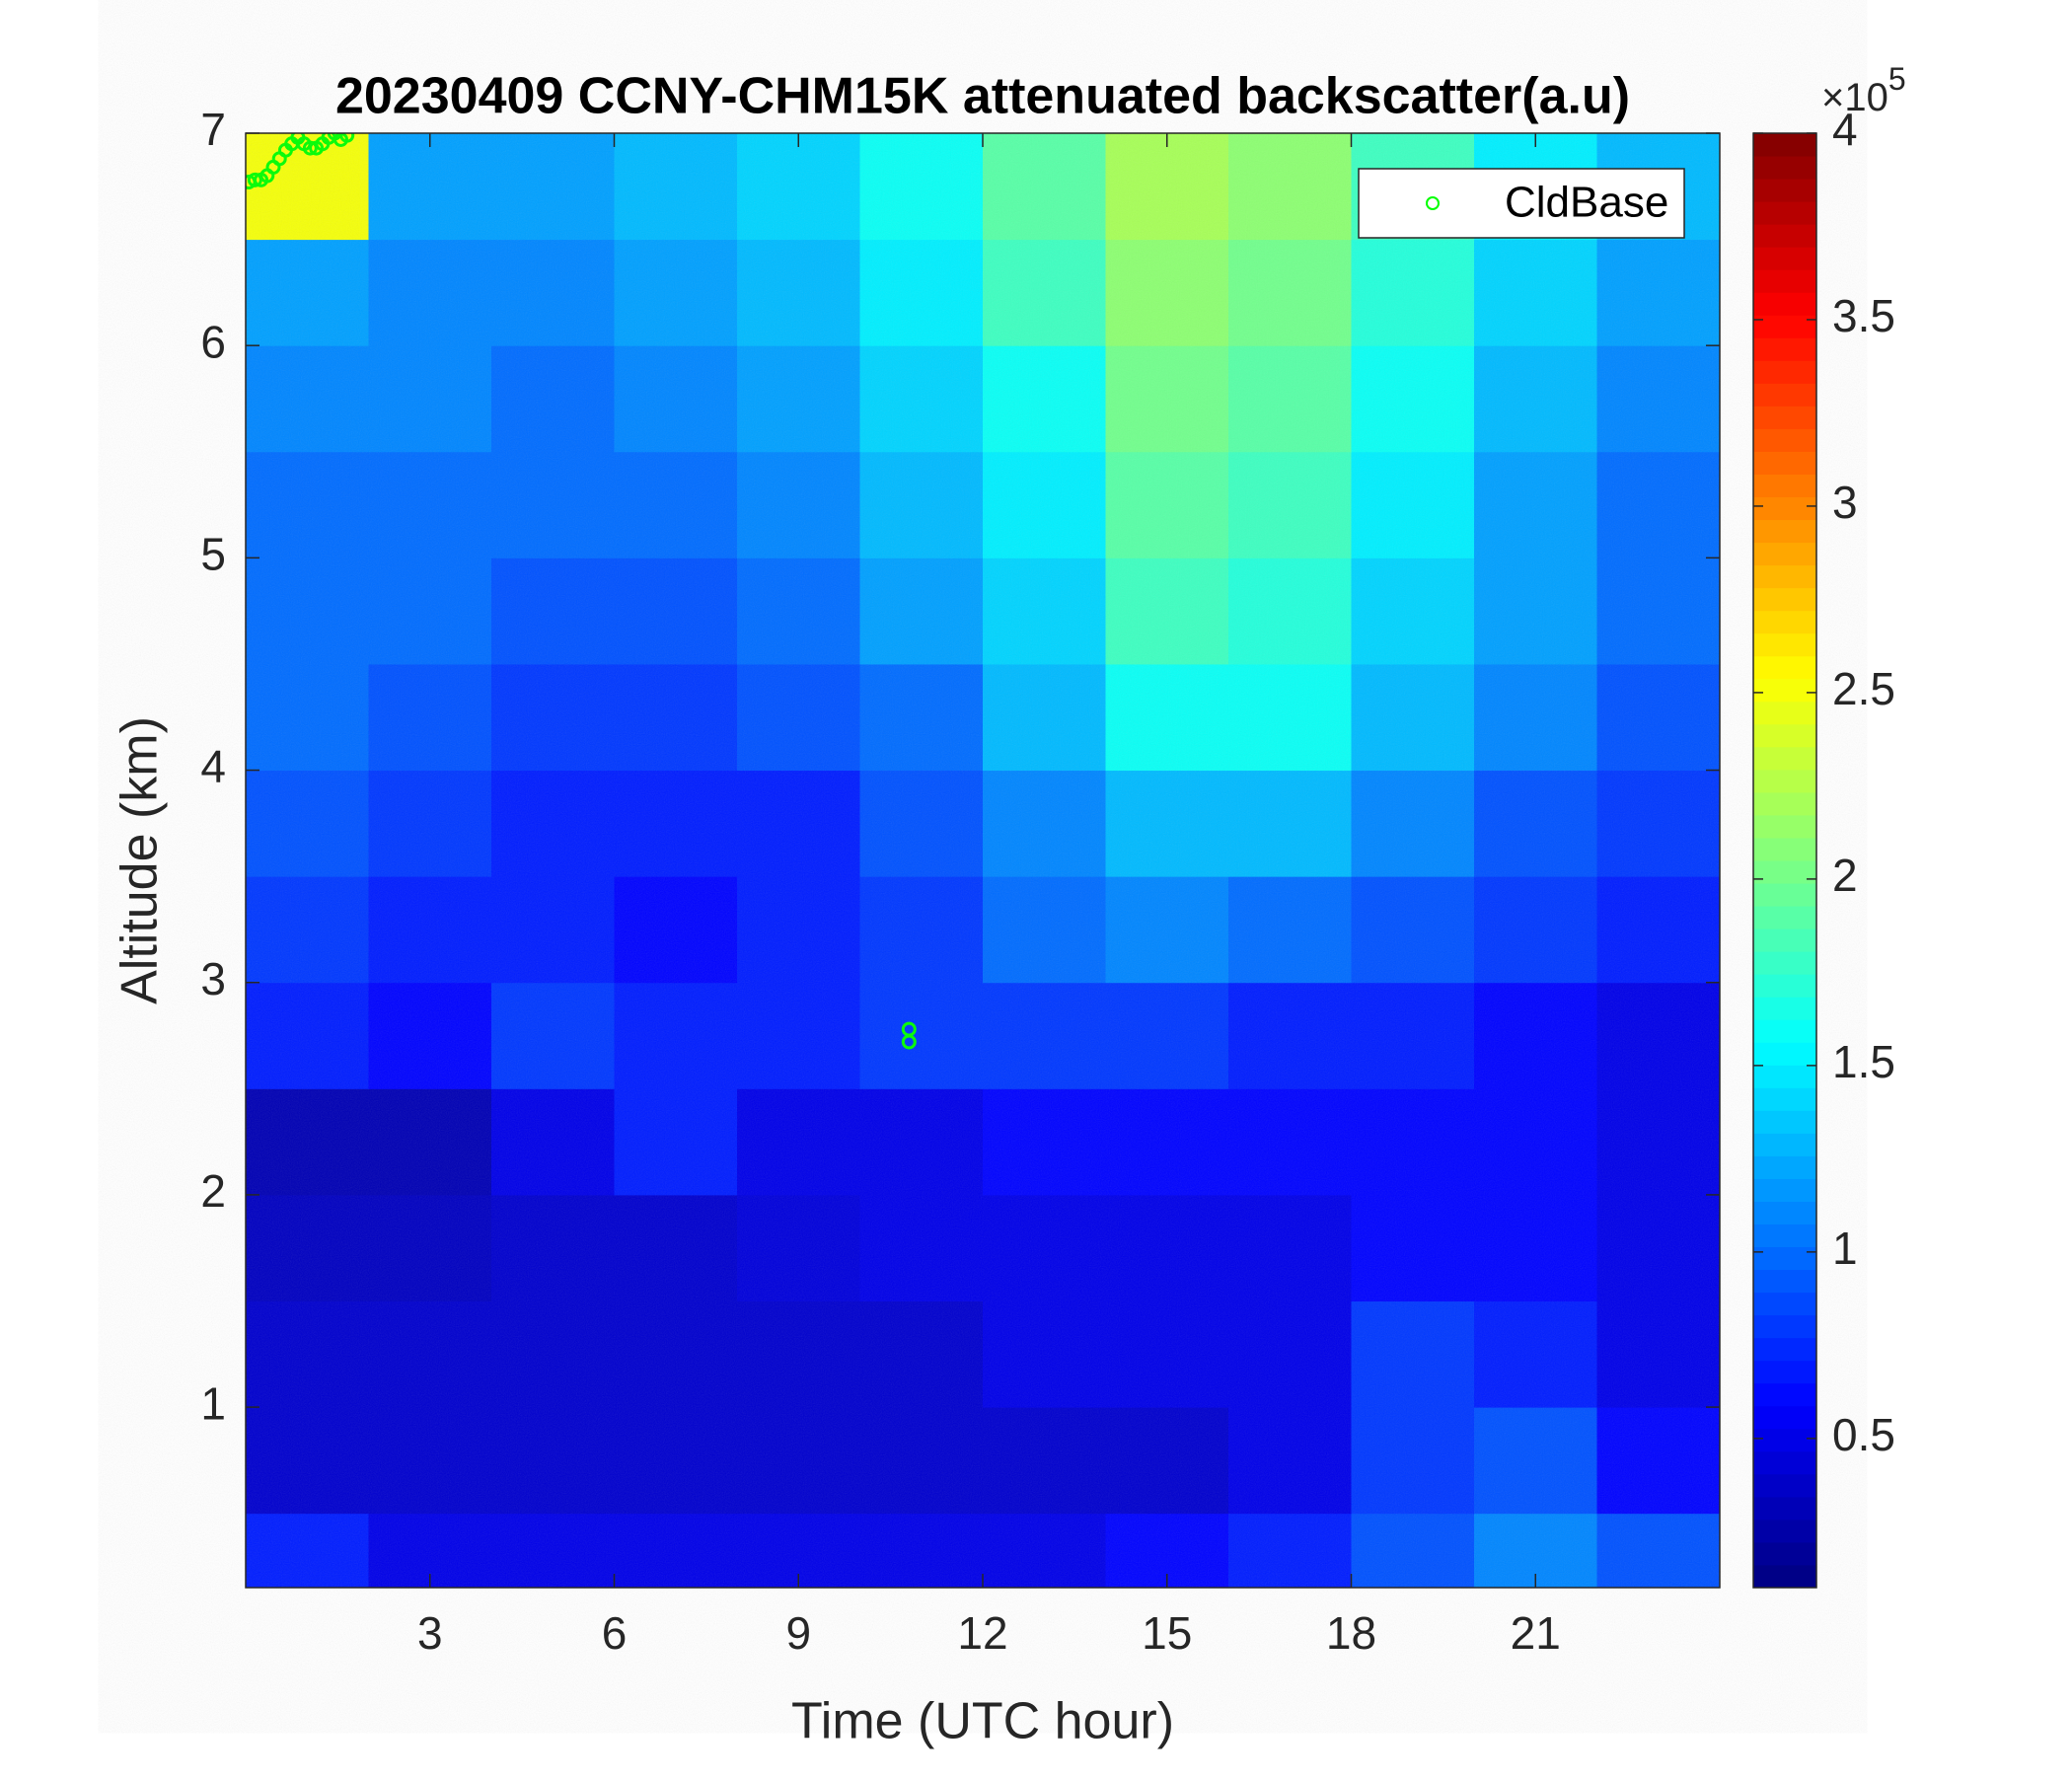 This screenshot has width=2072, height=1781. What do you see at coordinates (1864, 315) in the screenshot?
I see `colorbar-tick-label: 3.5` at bounding box center [1864, 315].